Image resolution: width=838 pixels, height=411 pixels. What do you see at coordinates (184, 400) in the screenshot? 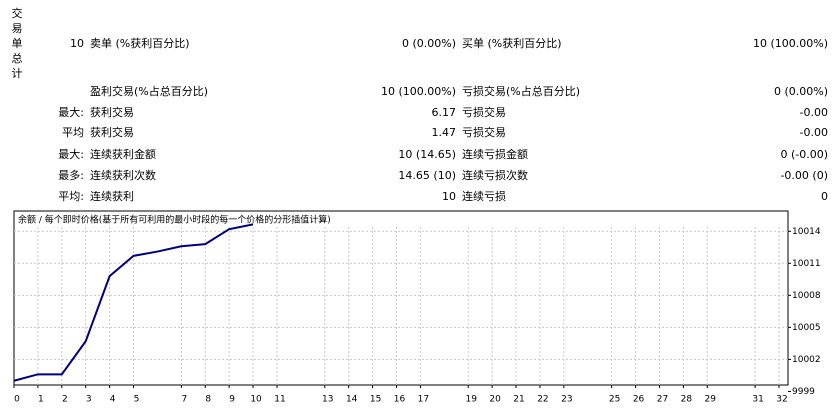
I see `x-tick-label: 7` at bounding box center [184, 400].